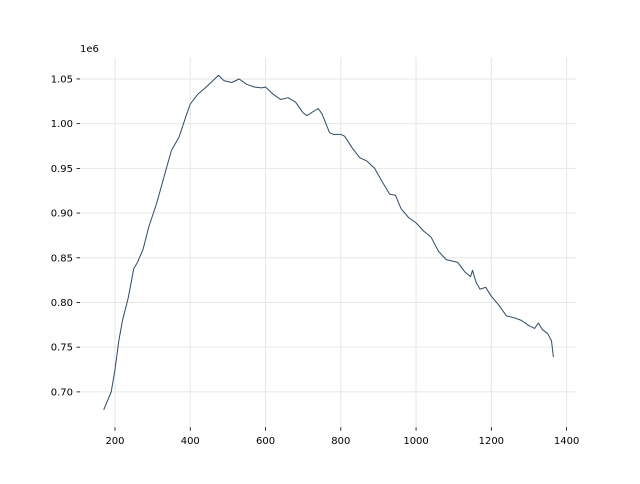 The image size is (640, 484). Describe the element at coordinates (62, 214) in the screenshot. I see `y-tick-label: 0.90` at that location.